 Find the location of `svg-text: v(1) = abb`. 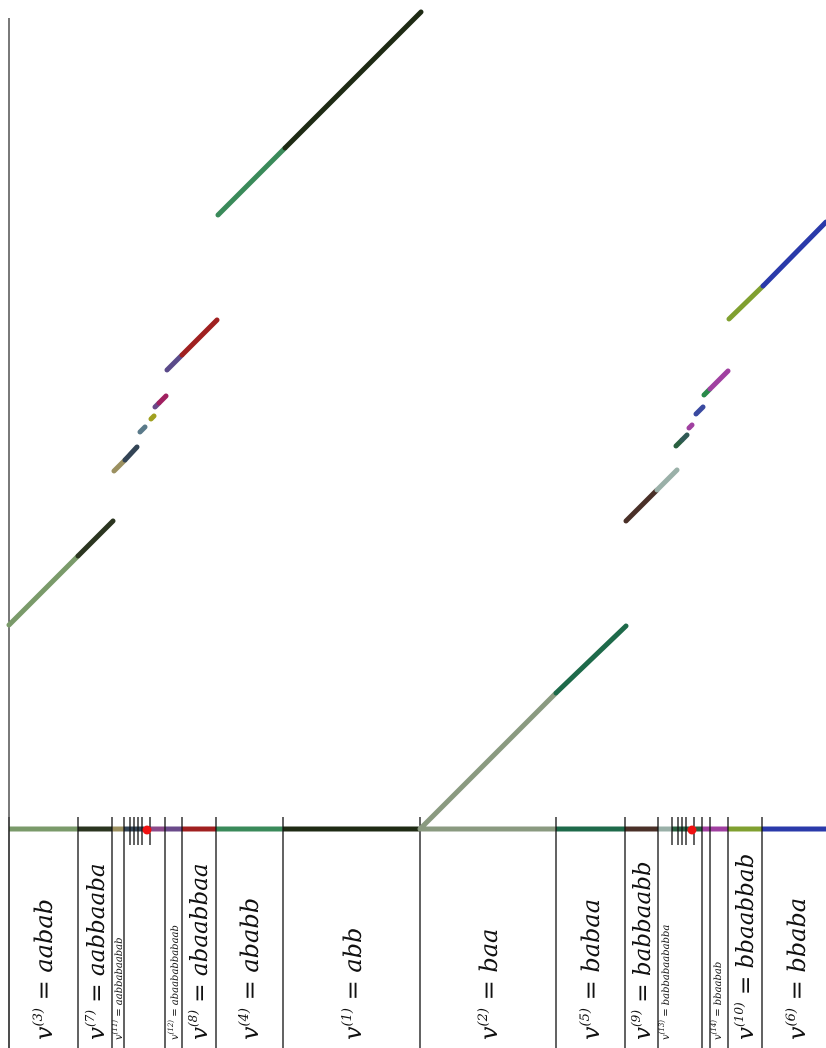

svg-text: v(1) = abb is located at coordinates (353, 984).